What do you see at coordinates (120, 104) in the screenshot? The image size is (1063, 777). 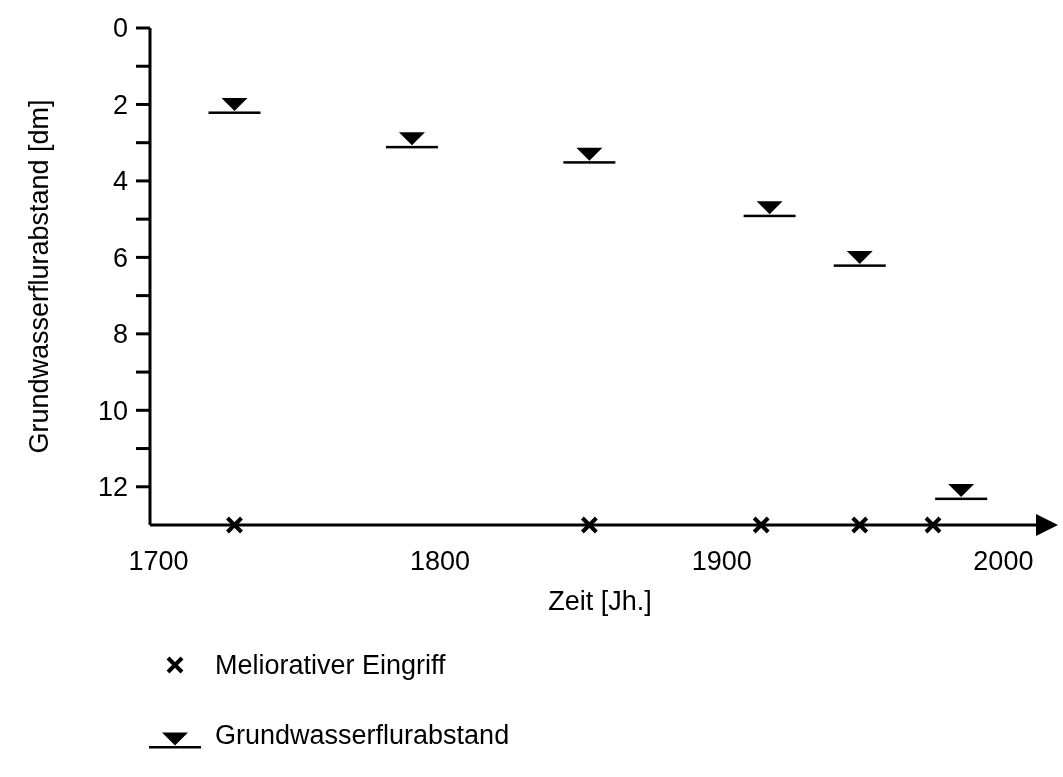 I see `y-tick-label: 2` at bounding box center [120, 104].